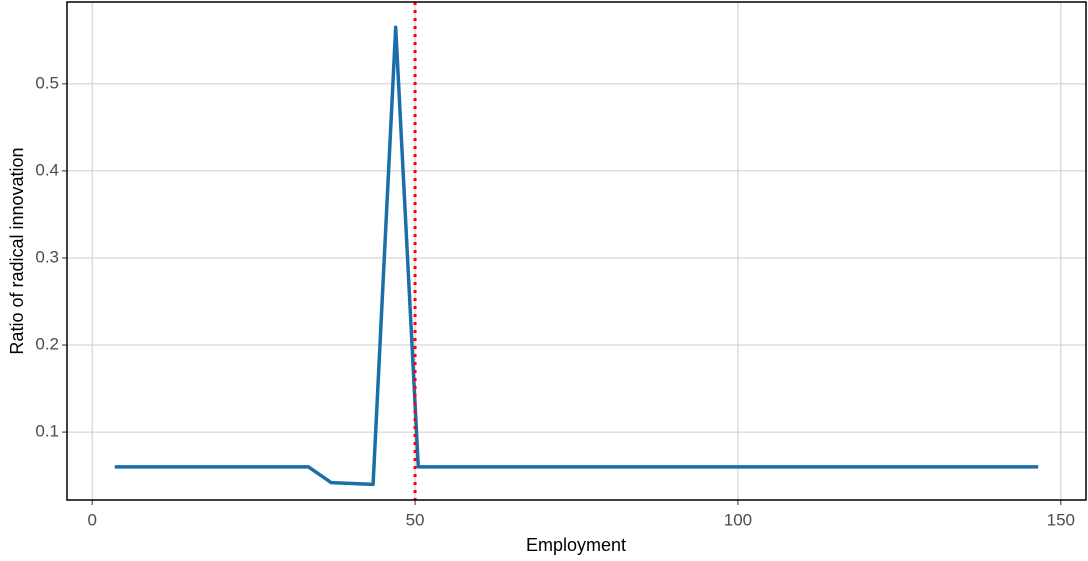 Image resolution: width=1088 pixels, height=561 pixels. What do you see at coordinates (576, 545) in the screenshot?
I see `x-axis-title: Employment` at bounding box center [576, 545].